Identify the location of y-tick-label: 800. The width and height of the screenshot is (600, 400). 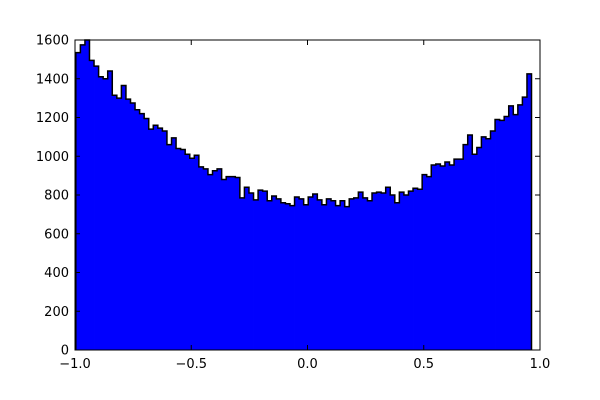
(56, 196).